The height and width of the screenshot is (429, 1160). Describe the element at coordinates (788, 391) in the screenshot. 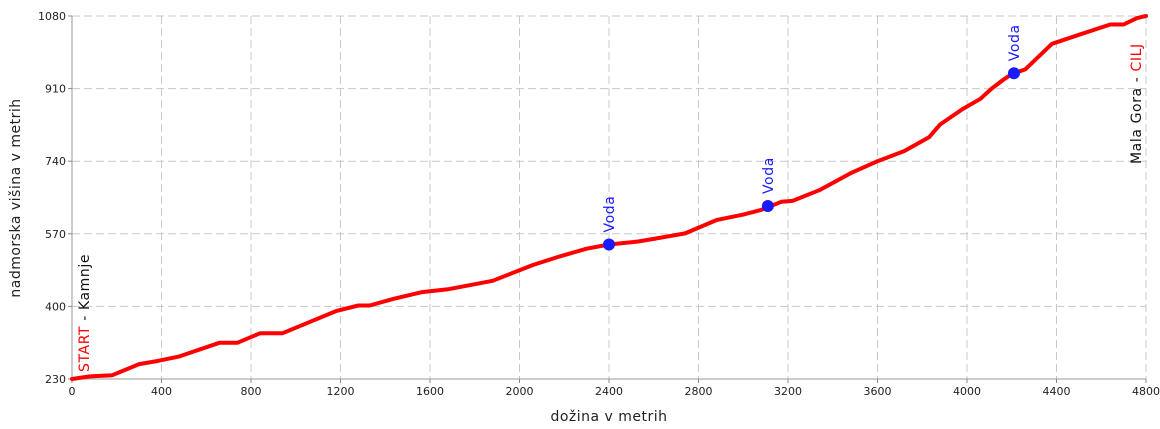

I see `x-tick-label: 3200` at that location.